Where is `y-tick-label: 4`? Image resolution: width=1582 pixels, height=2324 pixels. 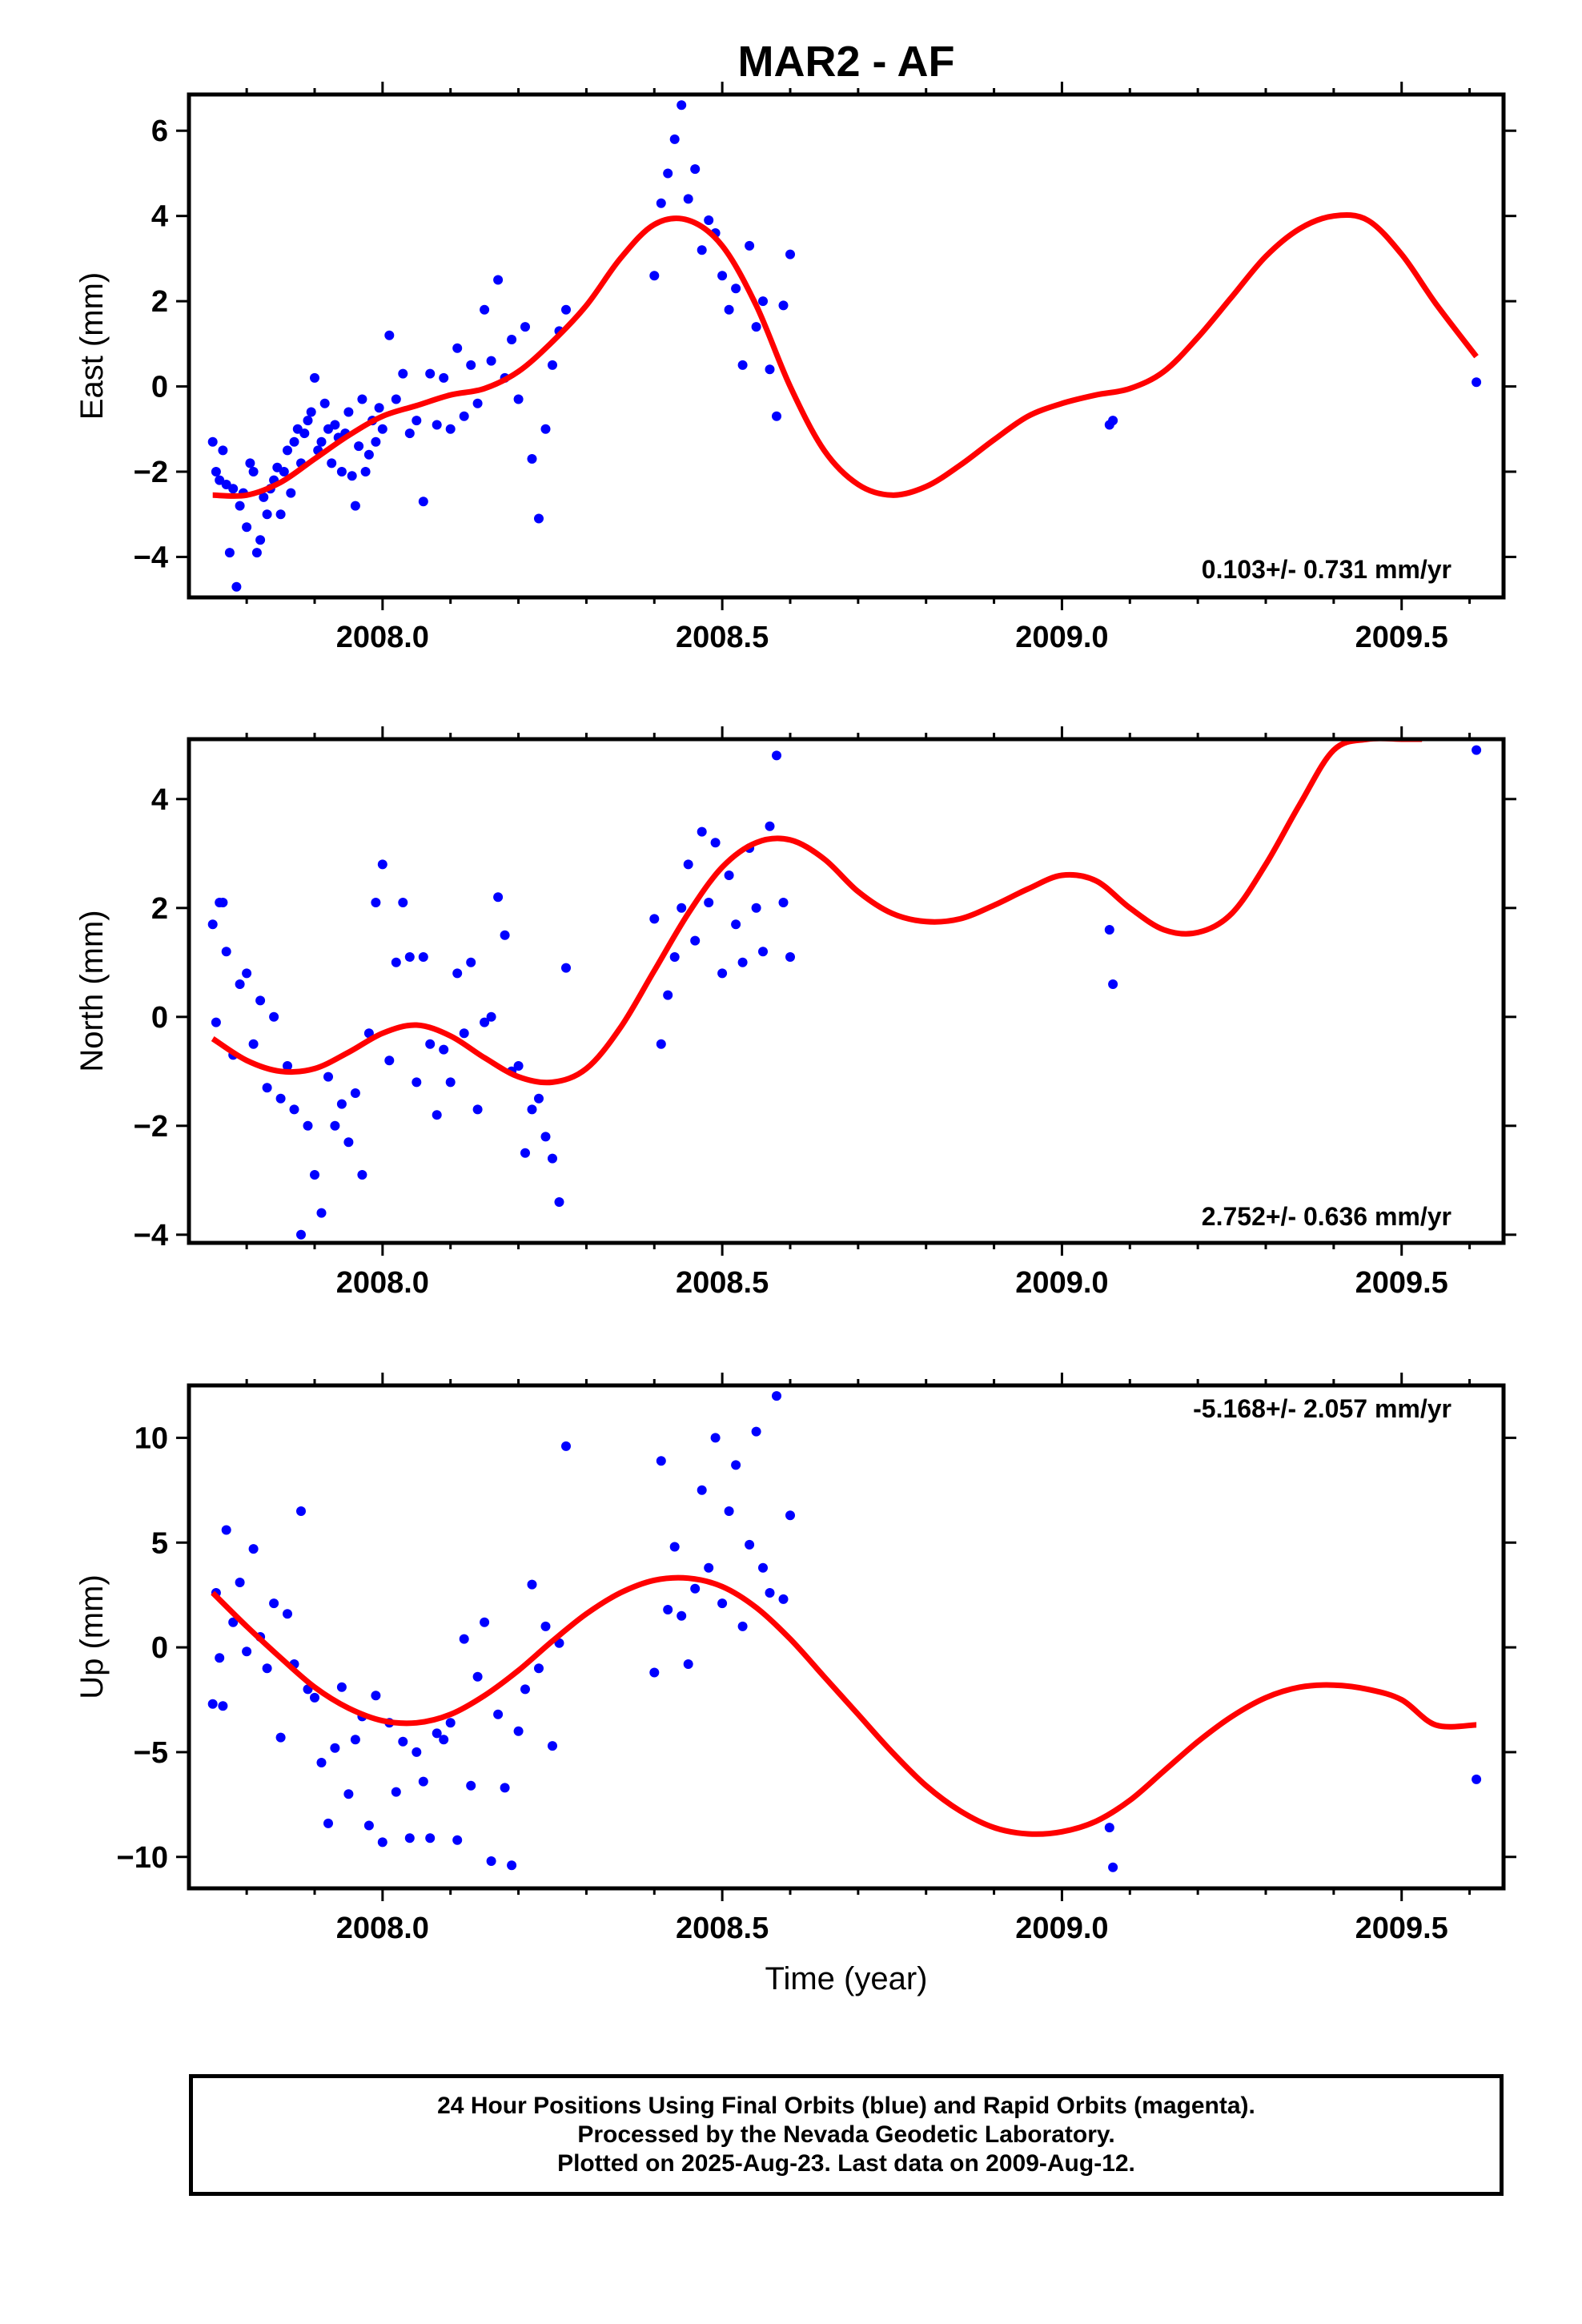 y-tick-label: 4 is located at coordinates (159, 800).